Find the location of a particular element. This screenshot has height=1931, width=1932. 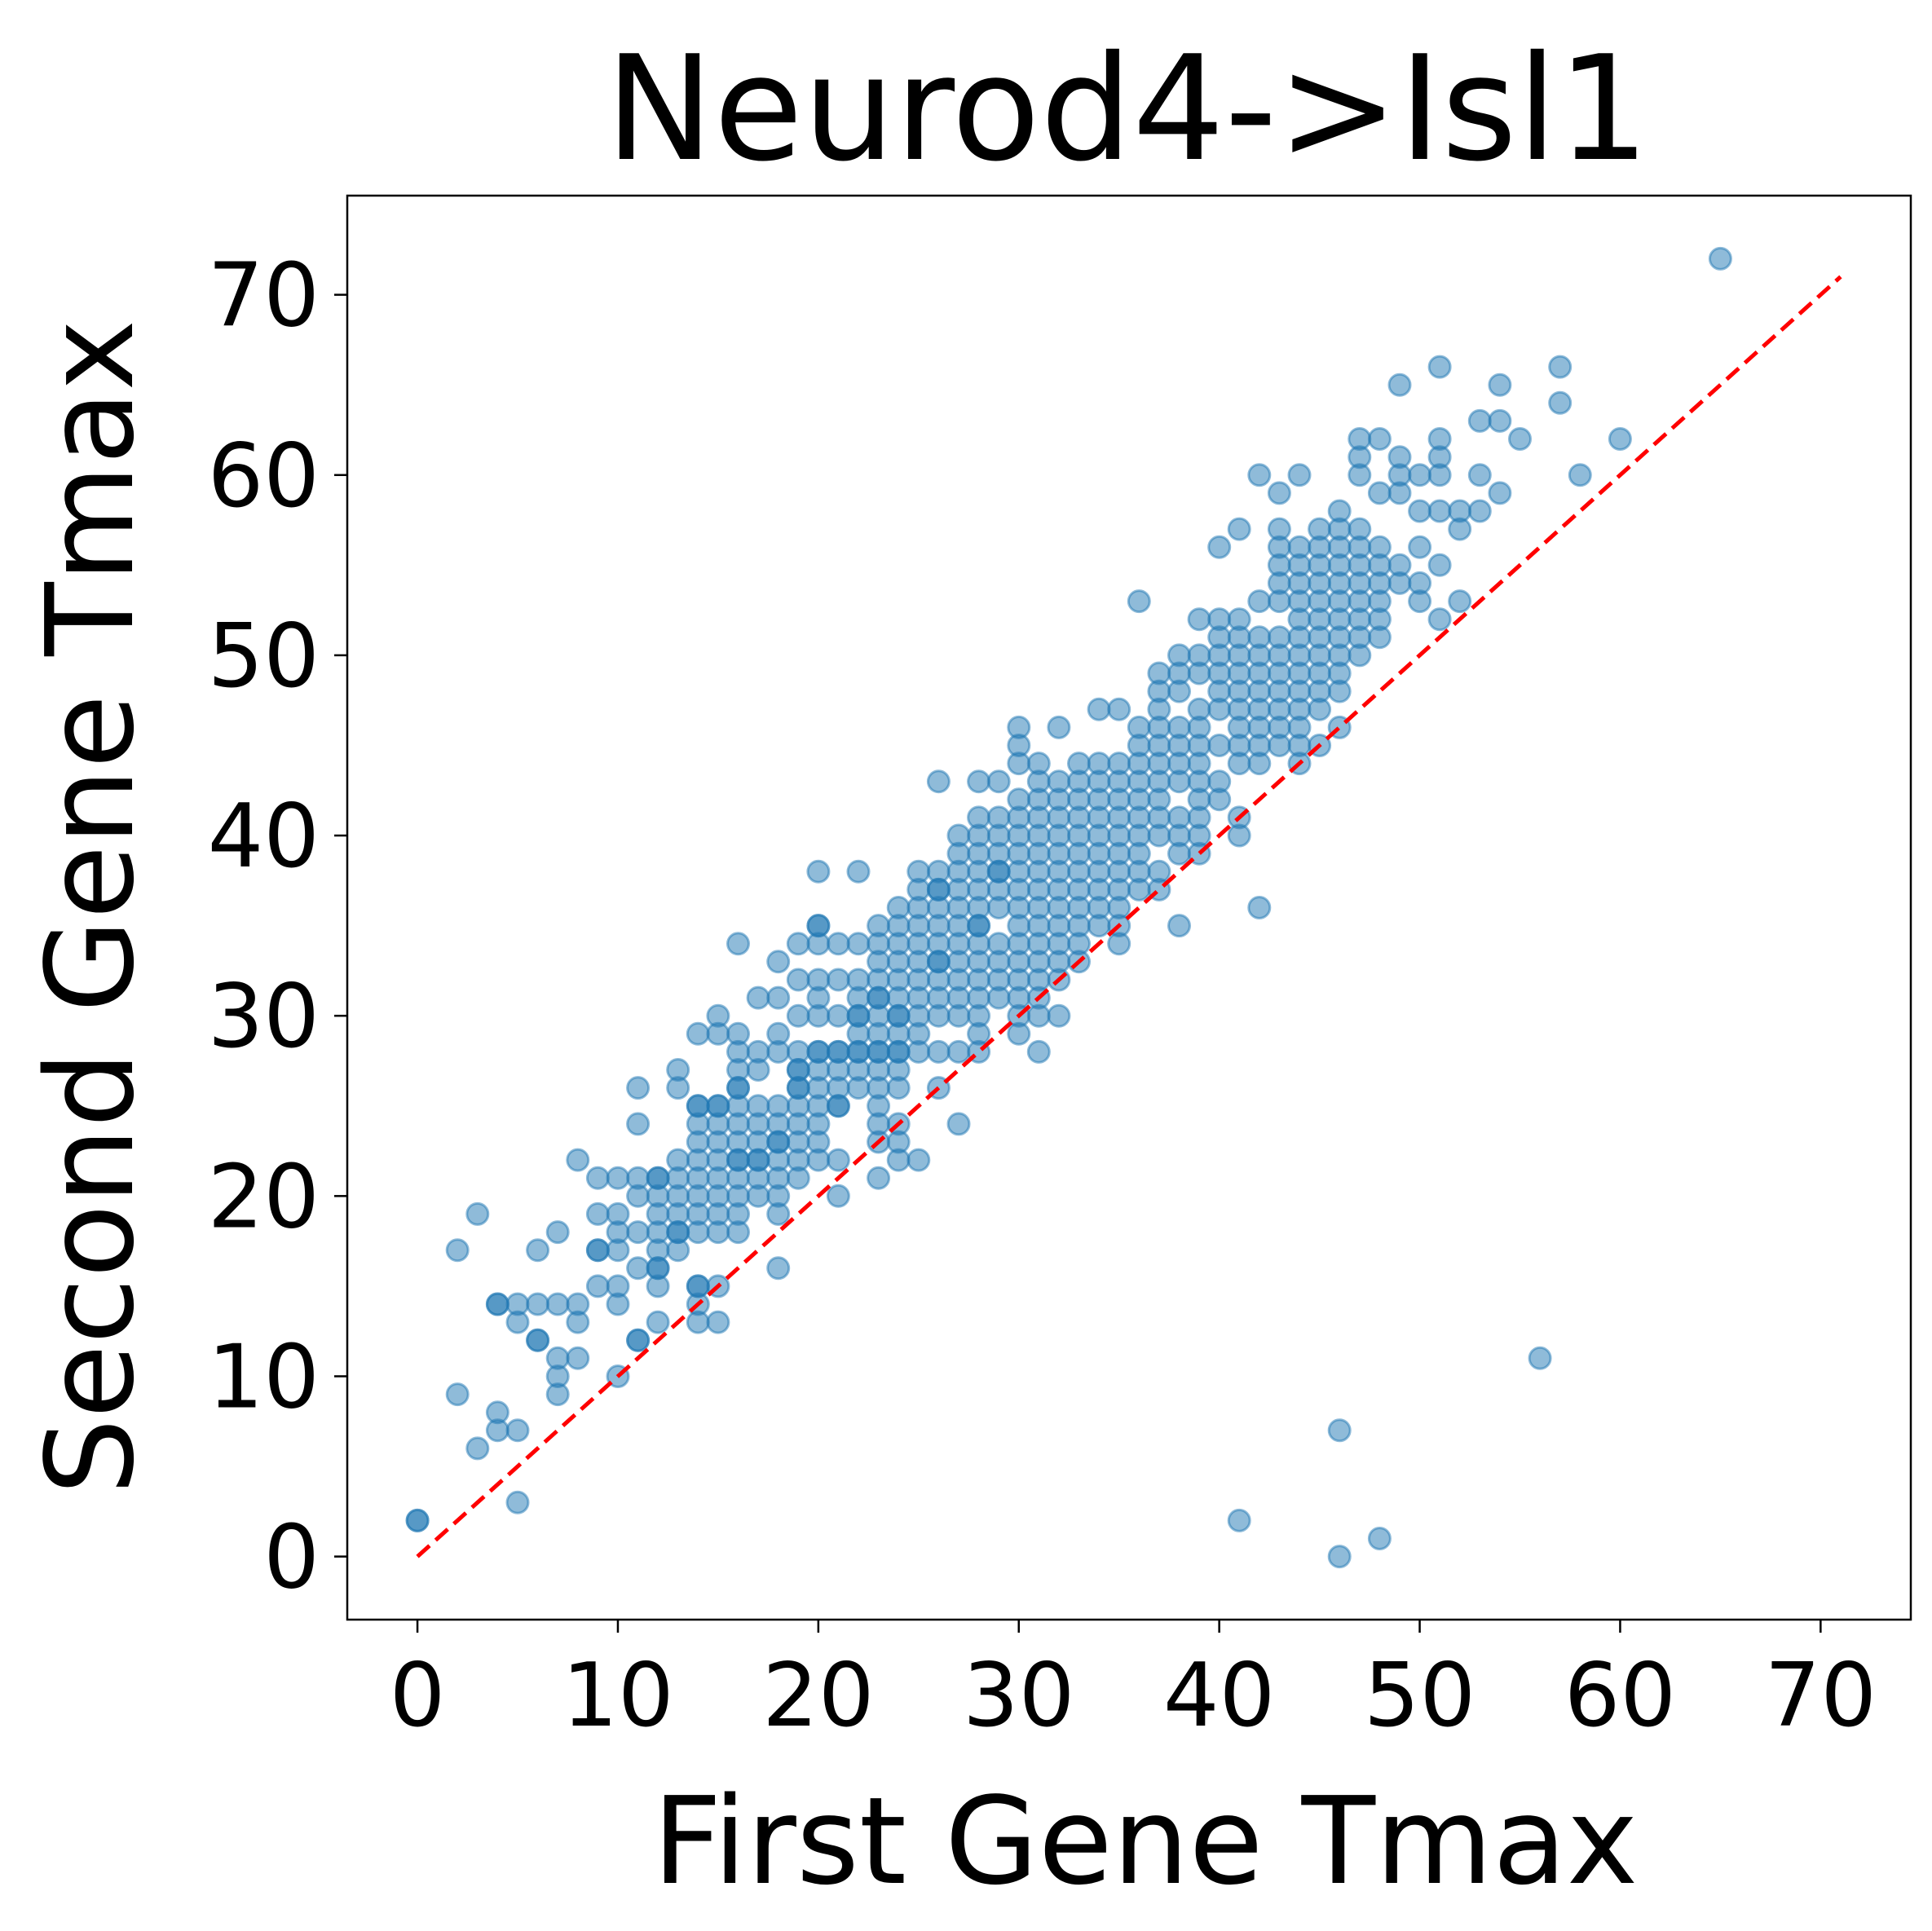

y-tick-label: 60 is located at coordinates (264, 476).